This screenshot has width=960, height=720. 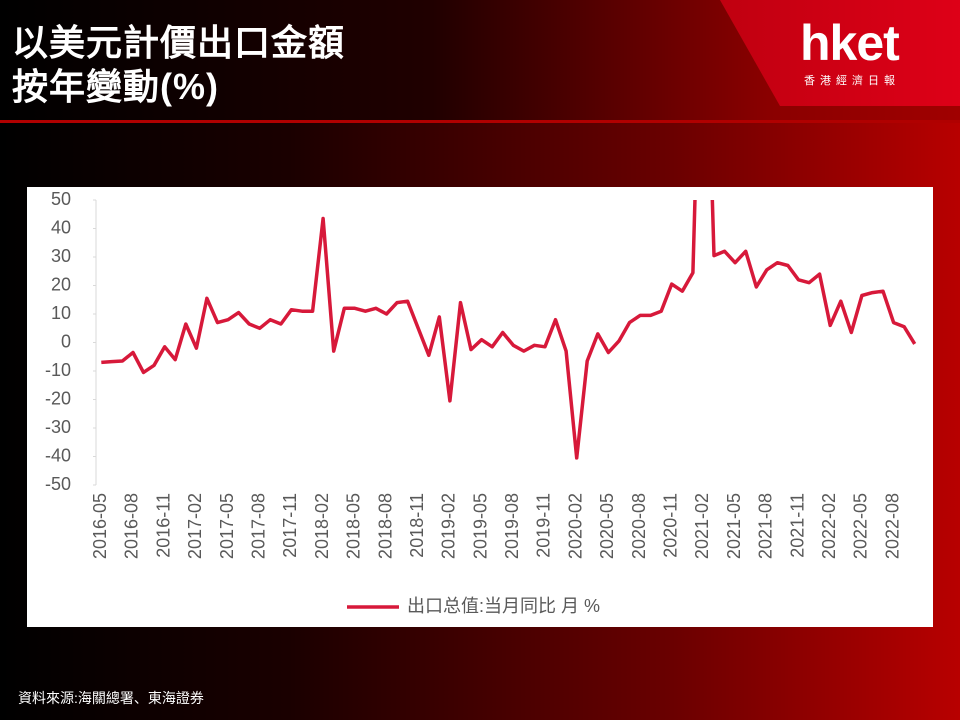 What do you see at coordinates (66, 341) in the screenshot?
I see `y-tick-label: 0` at bounding box center [66, 341].